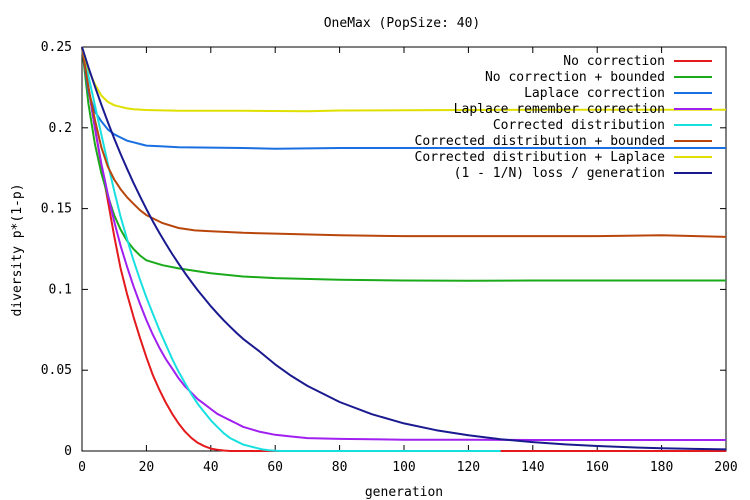  Describe the element at coordinates (17, 249) in the screenshot. I see `y-axis-label: diversity p*(1-p)` at that location.